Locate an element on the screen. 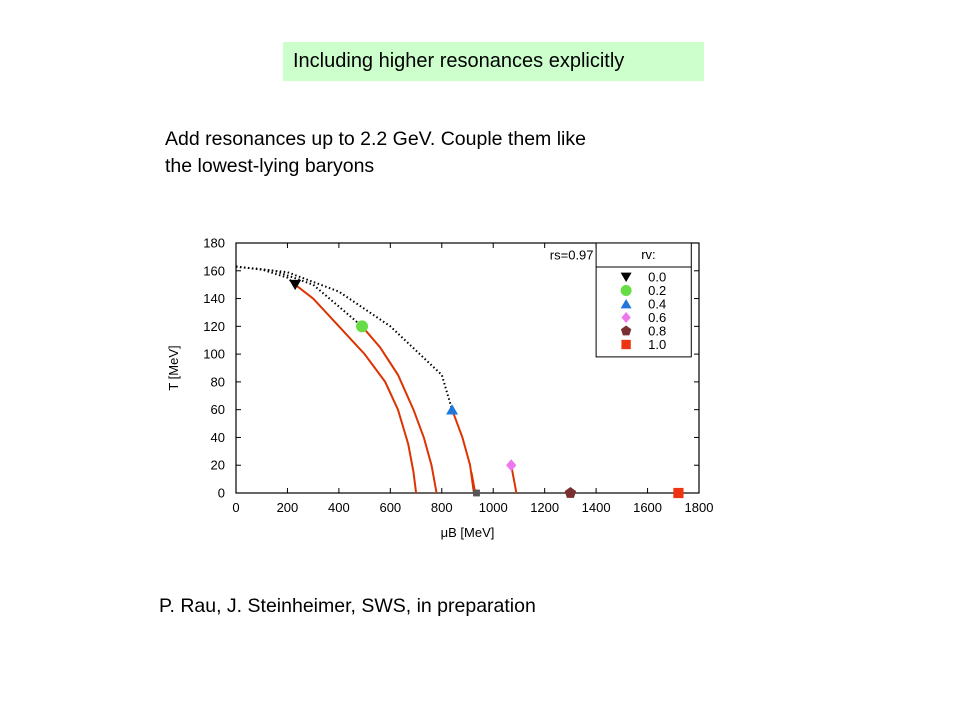 The image size is (960, 720). x-tick-label: 1200 is located at coordinates (544, 507).